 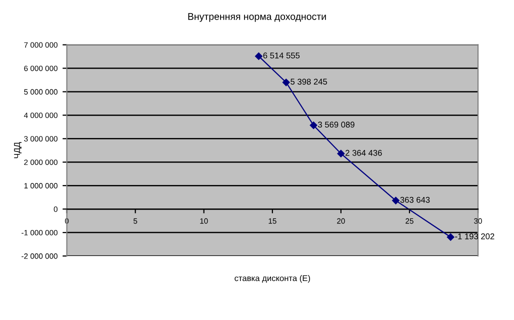 What do you see at coordinates (257, 17) in the screenshot?
I see `chart-title: Внутренняя норма доходности` at bounding box center [257, 17].